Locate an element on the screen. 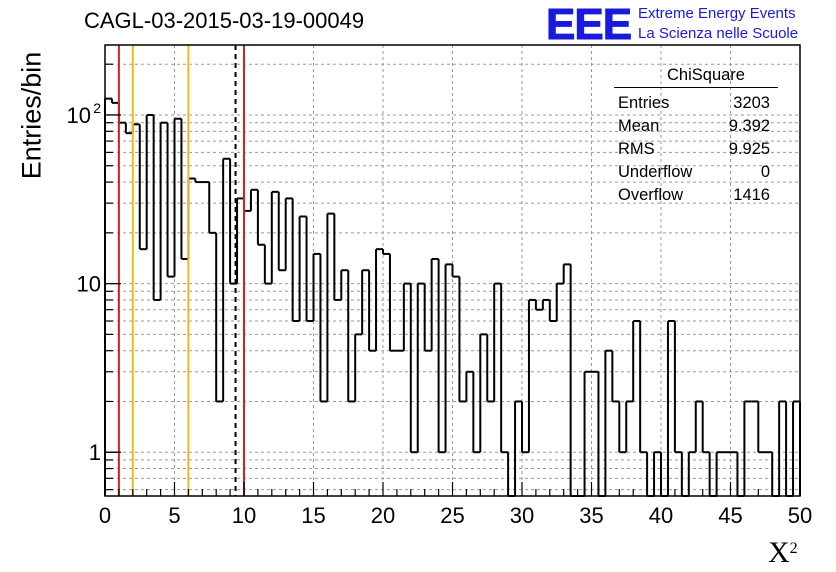 This screenshot has width=836, height=572. x-axis-label: X2 is located at coordinates (783, 552).